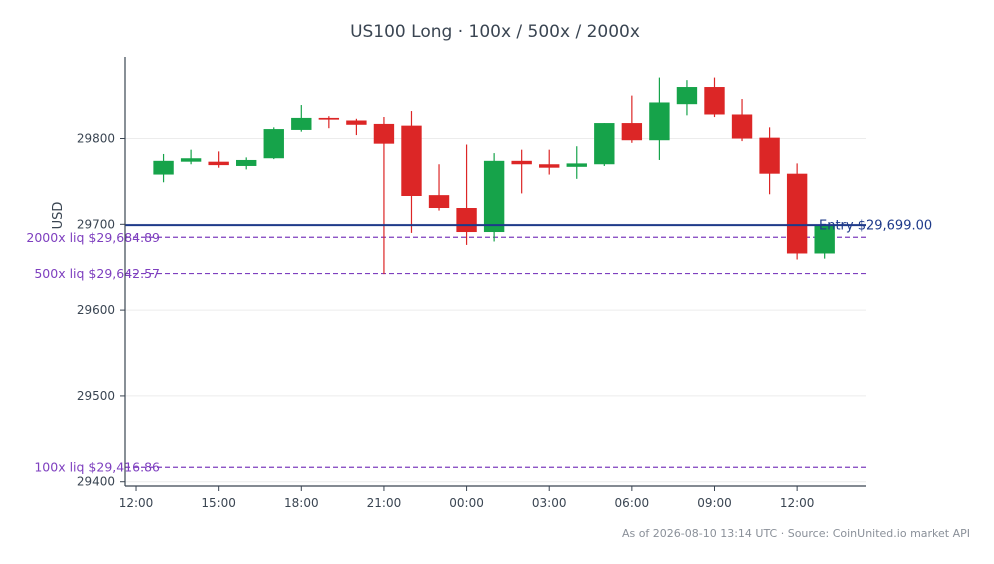 This screenshot has width=994, height=564. I want to click on entry-label: Entry $29,699.00, so click(875, 226).